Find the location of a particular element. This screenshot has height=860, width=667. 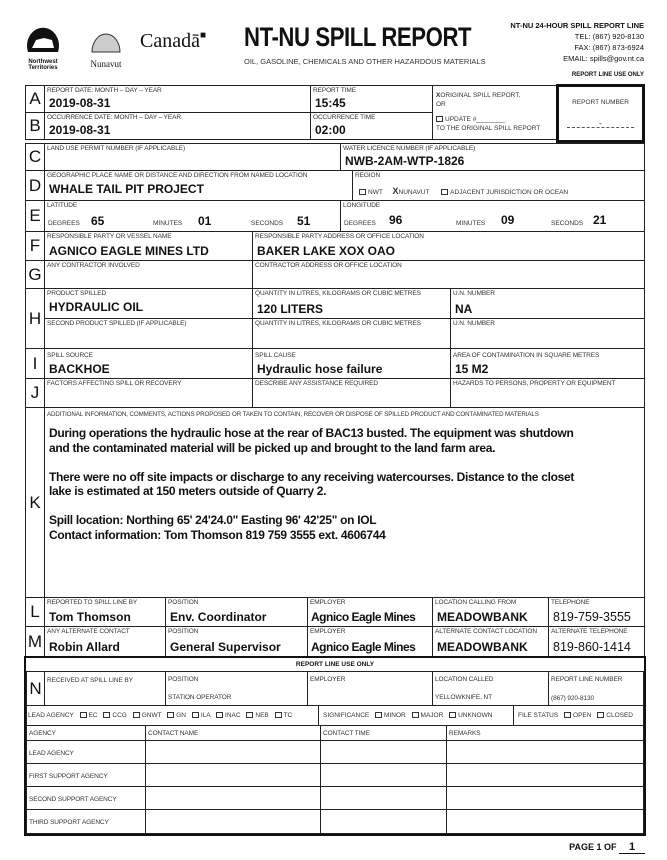

location-called-field: LOCATION CALLED YELLOWKNIFE, NT is located at coordinates (490, 688).